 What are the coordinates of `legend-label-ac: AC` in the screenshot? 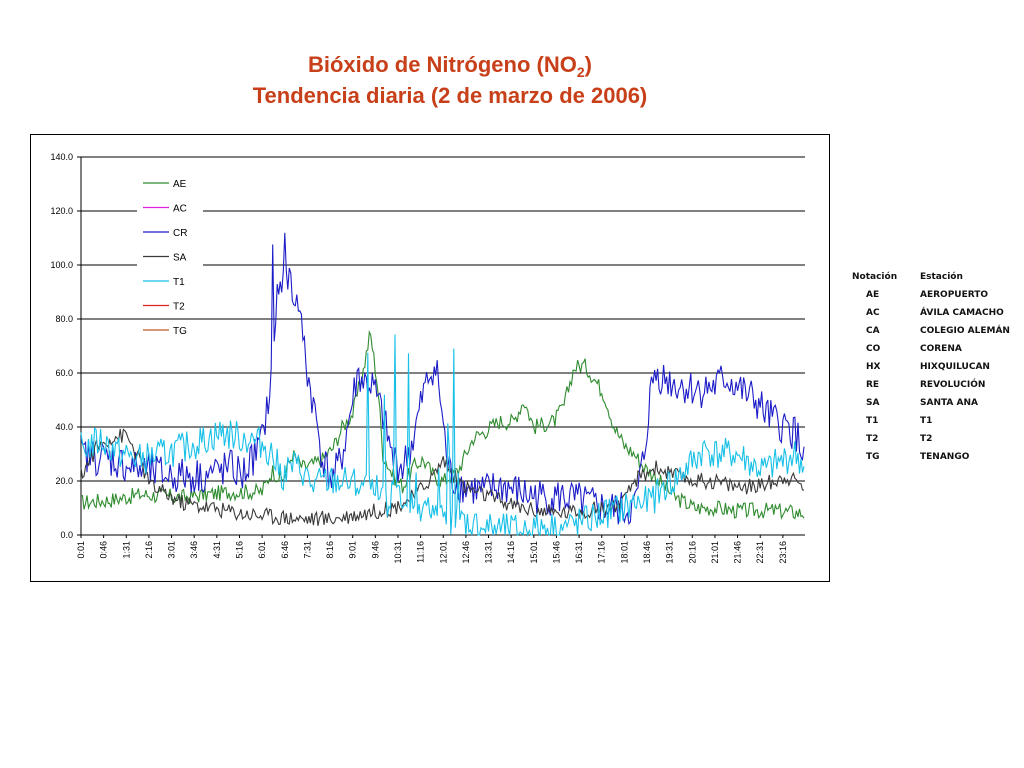 It's located at (180, 209).